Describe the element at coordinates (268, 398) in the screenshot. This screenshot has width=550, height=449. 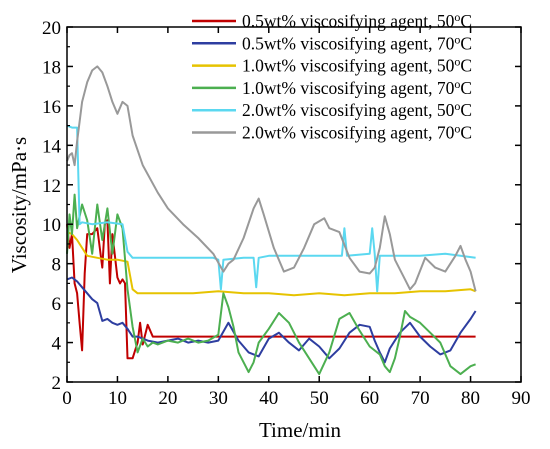
I see `x-tick-label: 40` at that location.